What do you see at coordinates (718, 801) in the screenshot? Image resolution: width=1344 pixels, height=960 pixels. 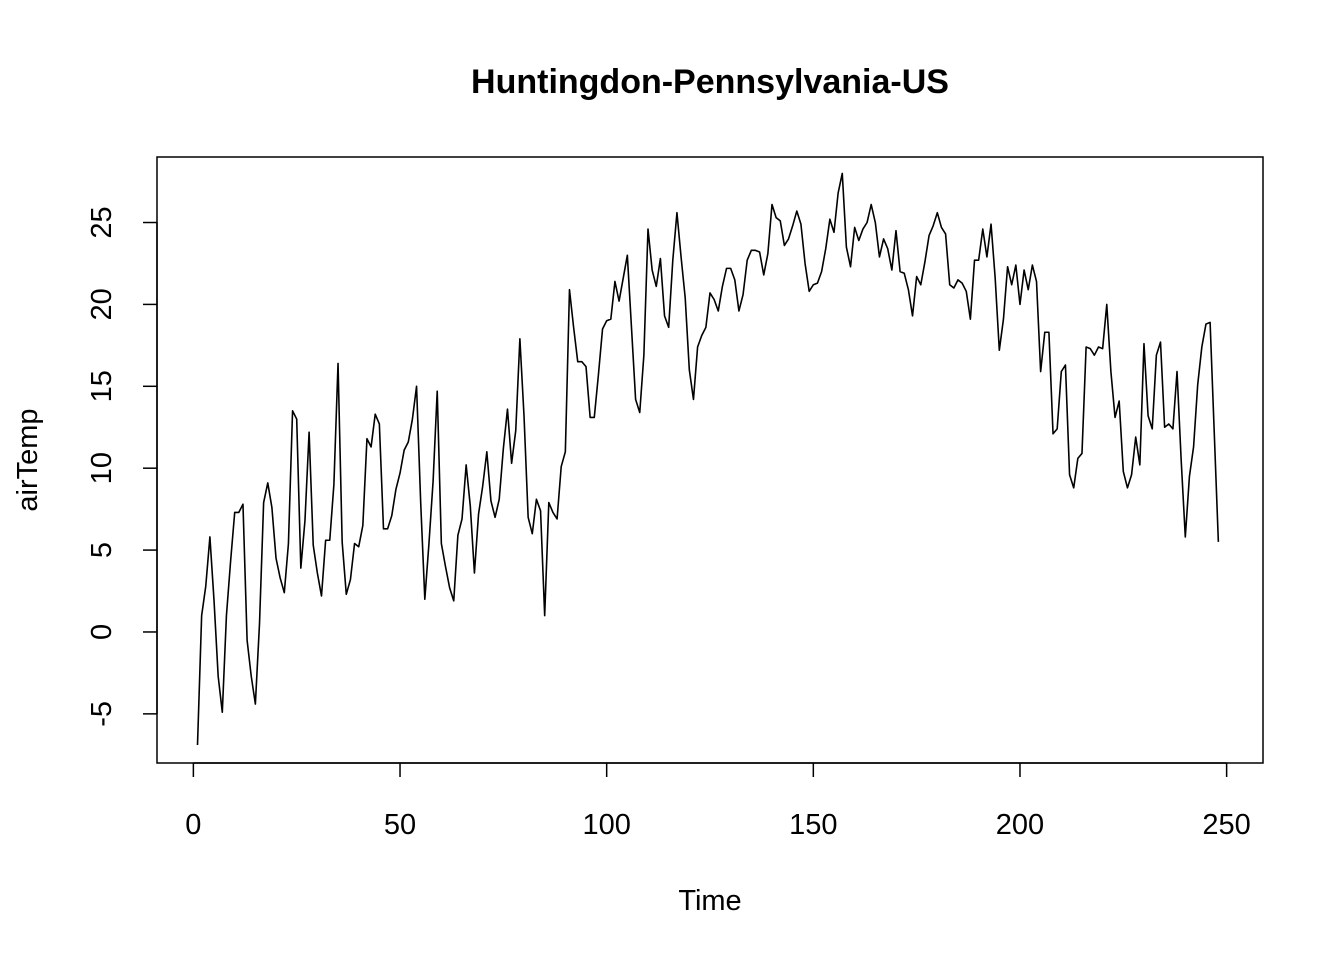 I see `x-axis: 0 50 100 150 200 250` at bounding box center [718, 801].